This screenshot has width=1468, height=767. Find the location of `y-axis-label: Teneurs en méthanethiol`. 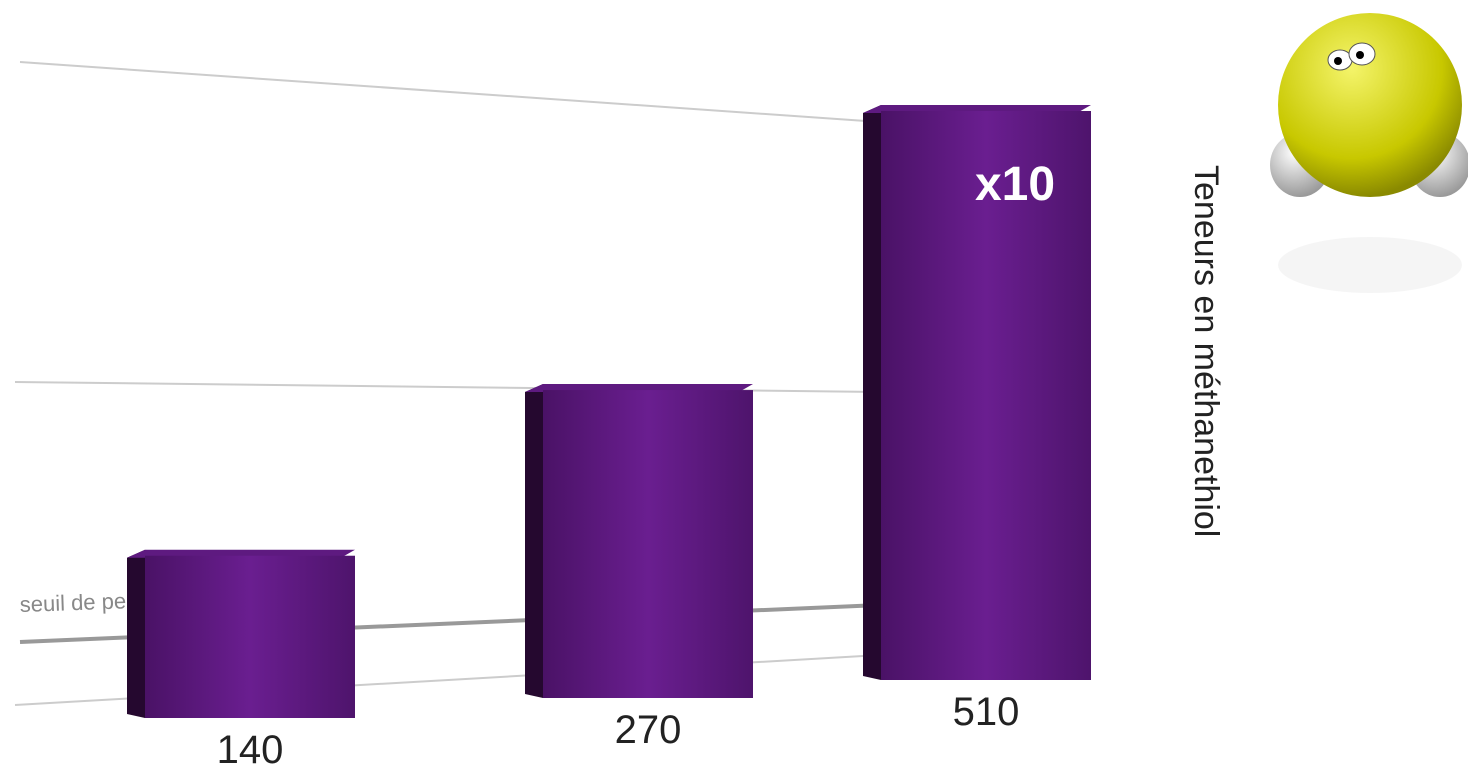

y-axis-label: Teneurs en méthanethiol is located at coordinates (1206, 351).